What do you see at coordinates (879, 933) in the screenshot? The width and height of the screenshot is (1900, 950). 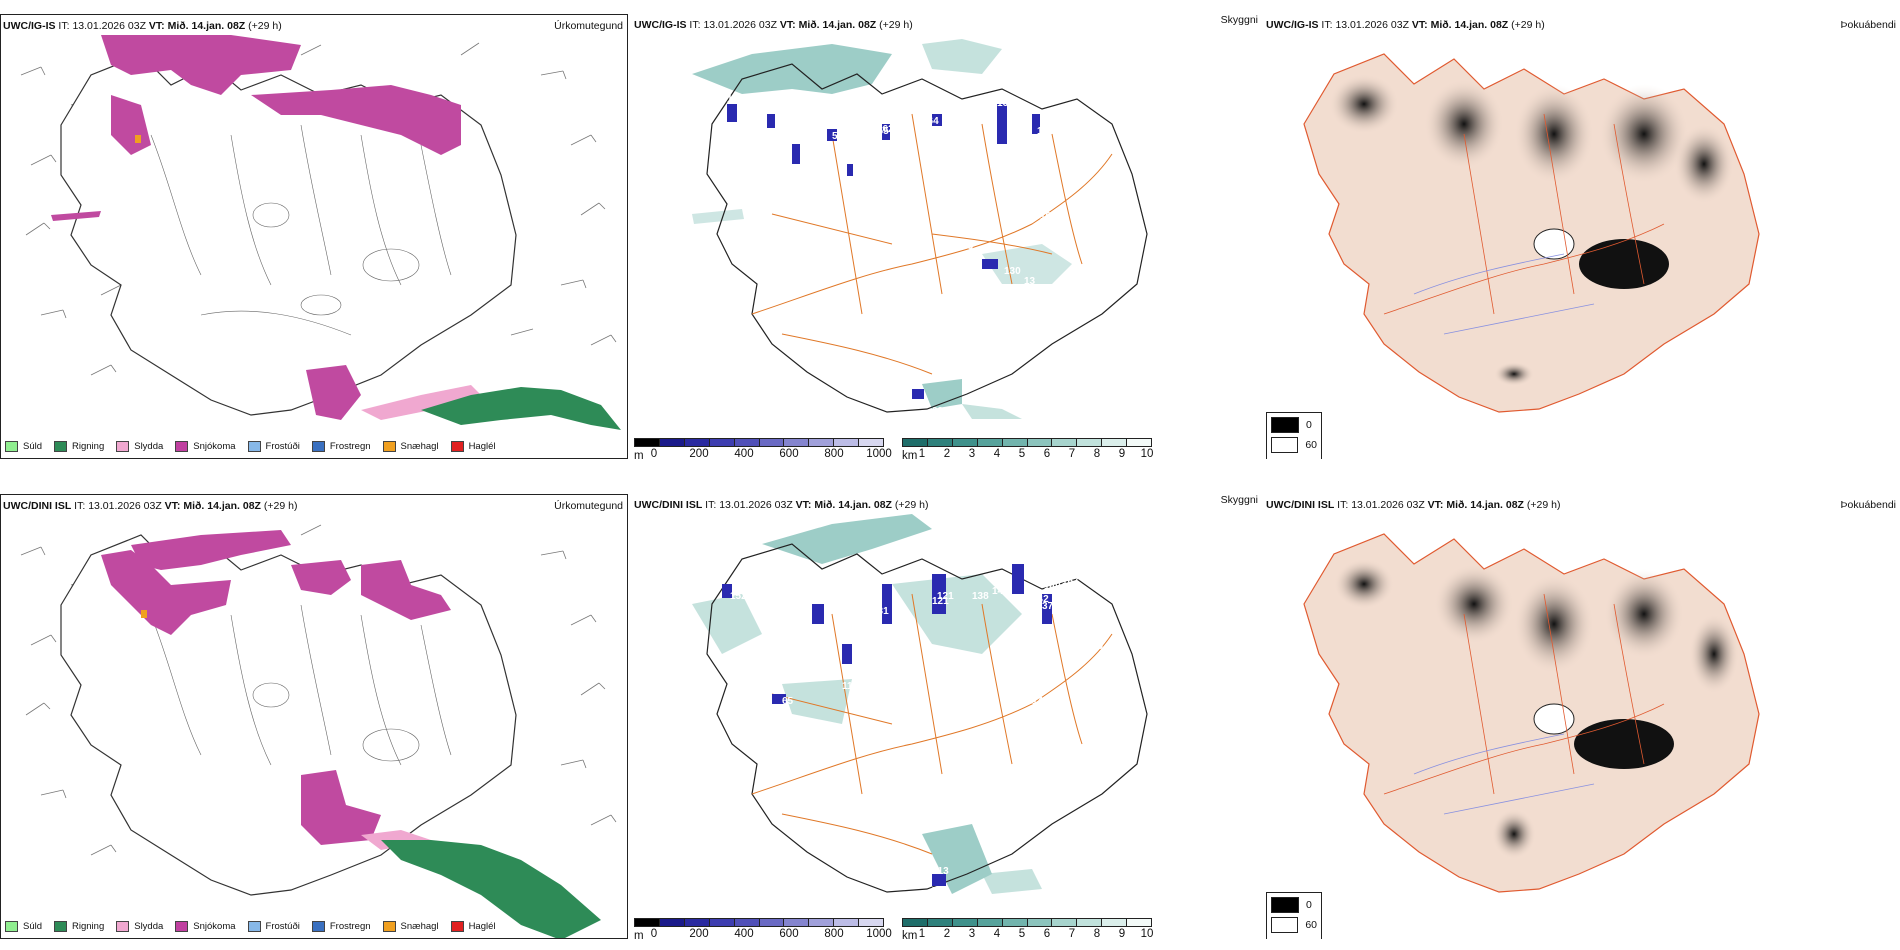 I see `colorbar-tick: 1000` at bounding box center [879, 933].